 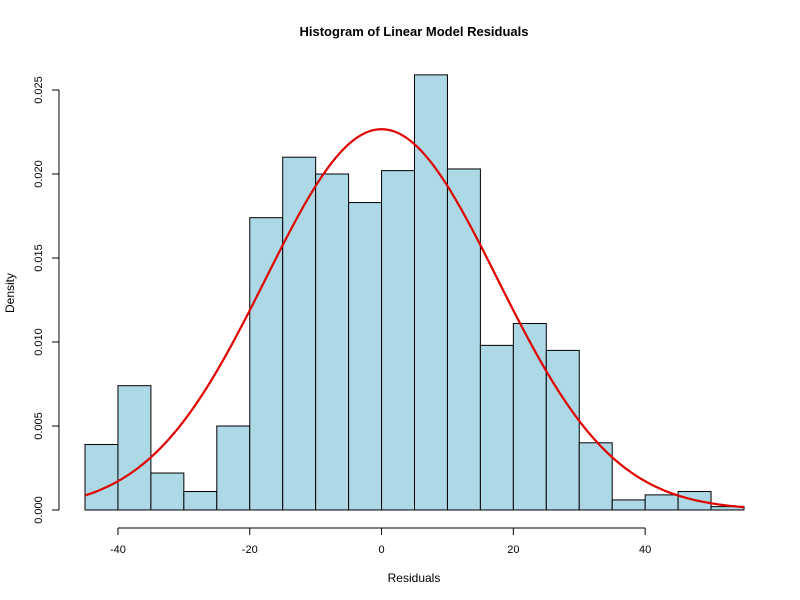 I want to click on x-axis-label: Residuals, so click(x=414, y=578).